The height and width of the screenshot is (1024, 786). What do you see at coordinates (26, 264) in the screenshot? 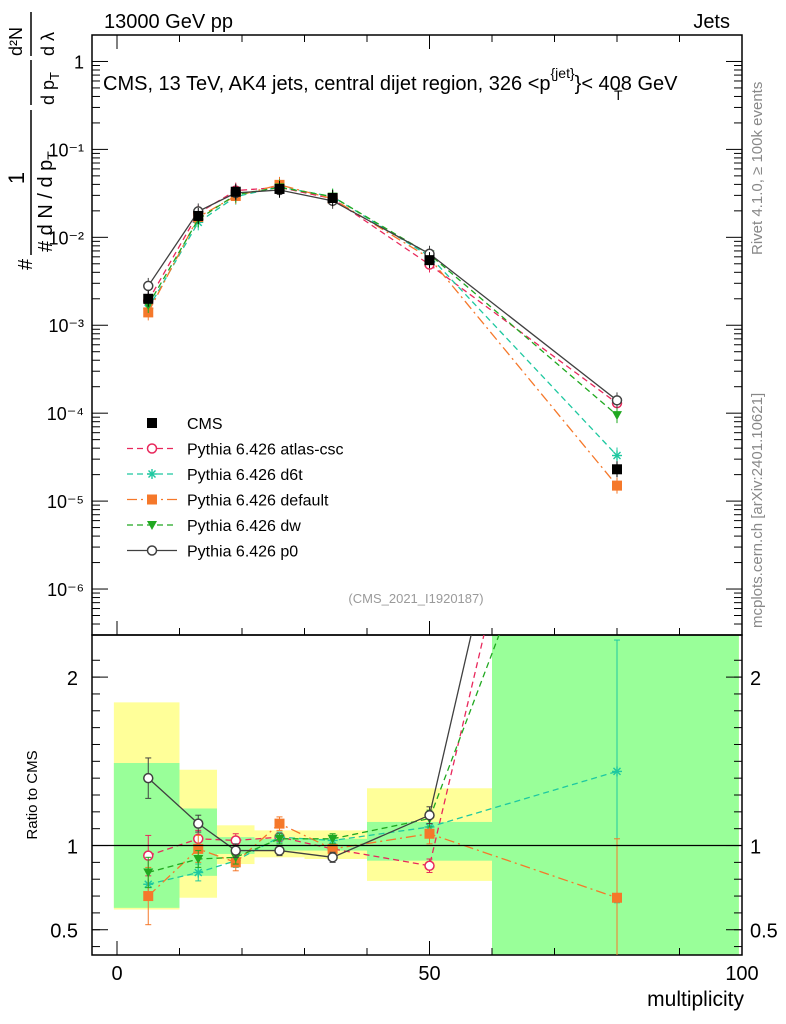
I see `ylabel-hash: #` at bounding box center [26, 264].